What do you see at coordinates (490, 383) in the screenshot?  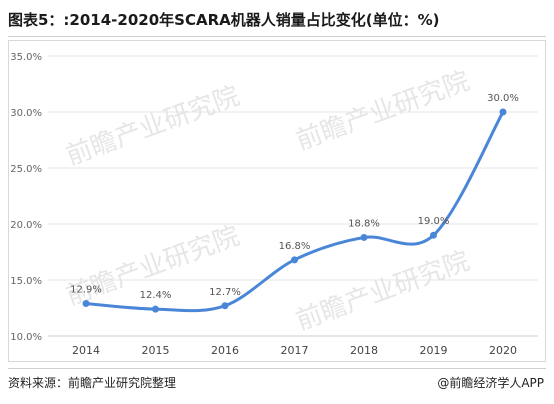 I see `credit-text: @前瞻经济学人APP` at bounding box center [490, 383].